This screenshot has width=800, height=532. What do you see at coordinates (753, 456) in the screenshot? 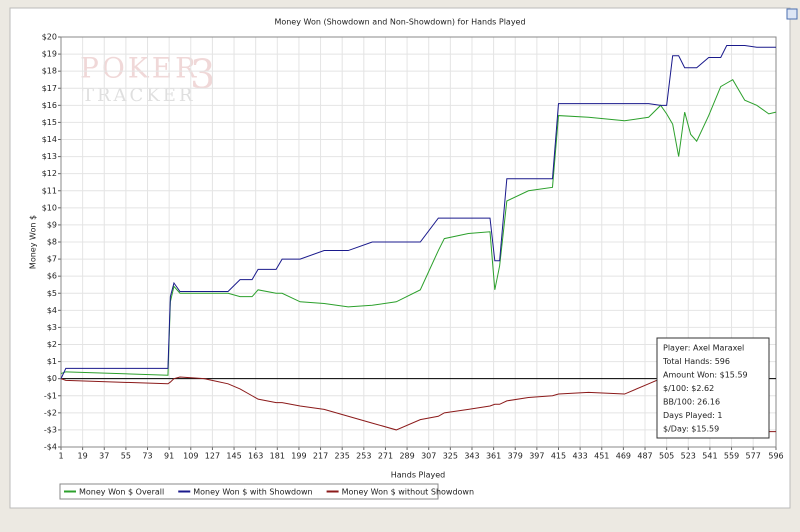
I see `x-tick-label: 577` at bounding box center [753, 456].